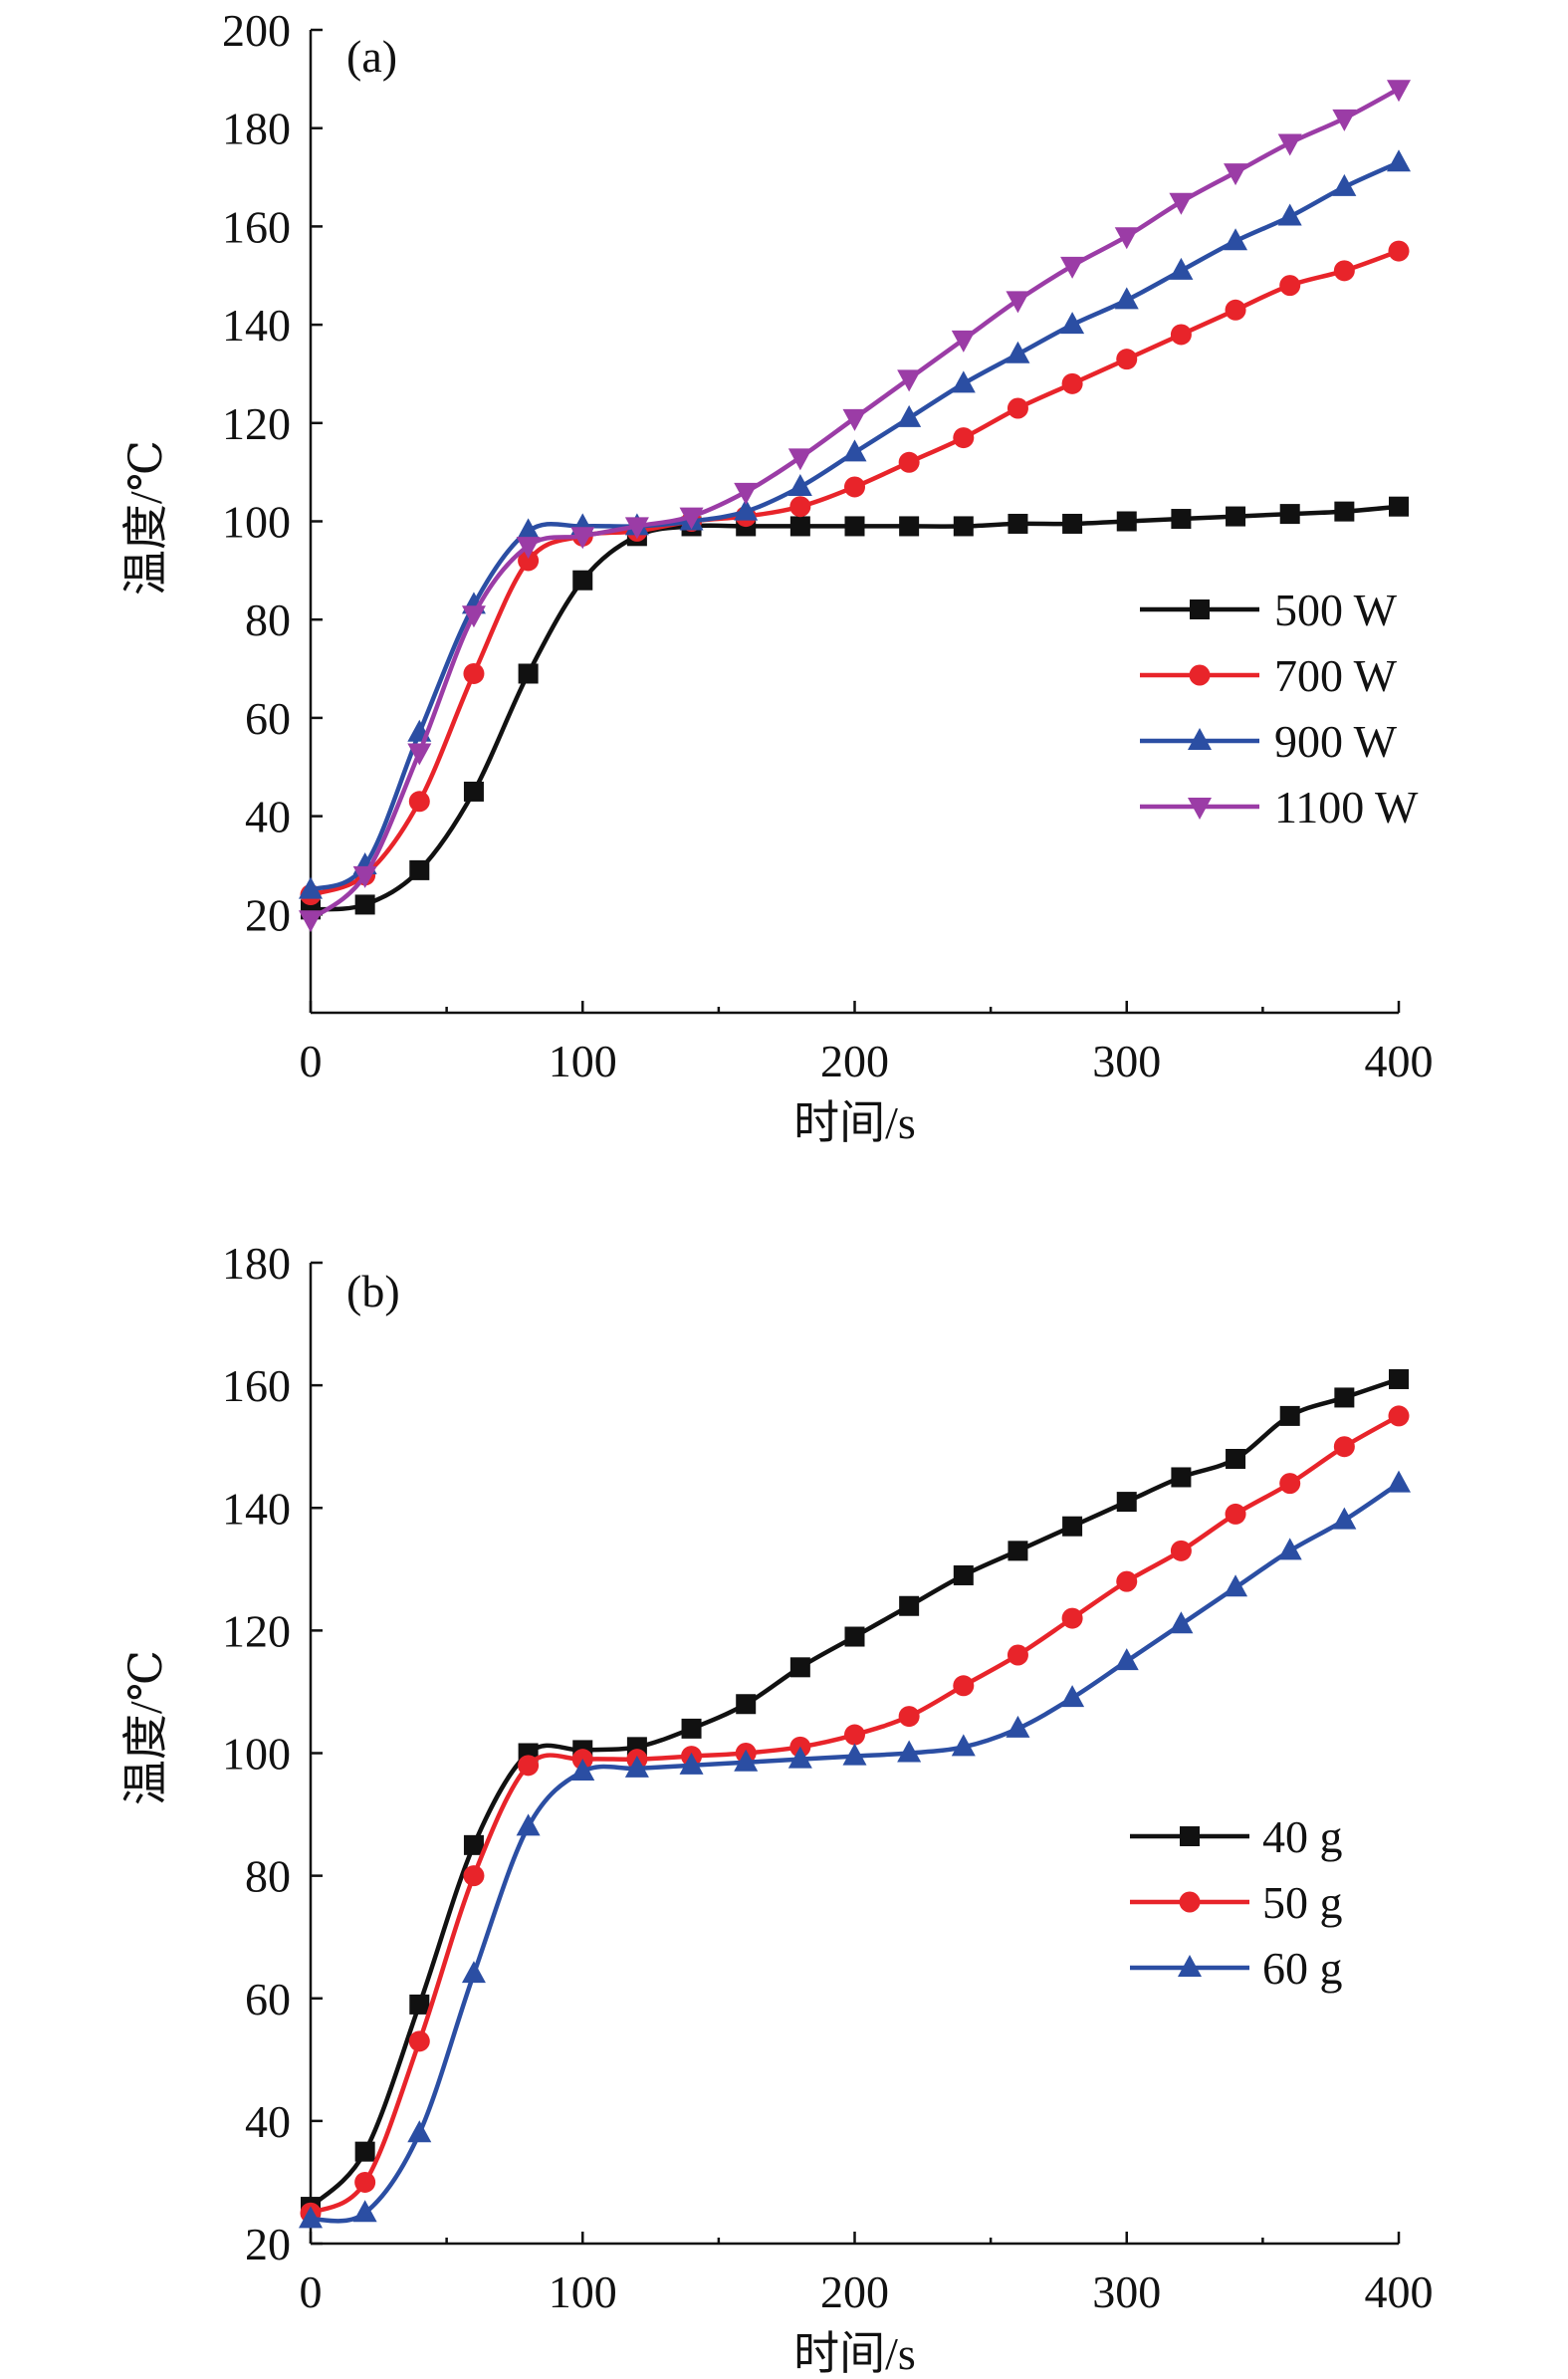 Image resolution: width=1568 pixels, height=2379 pixels. I want to click on series-line, so click(855, 708).